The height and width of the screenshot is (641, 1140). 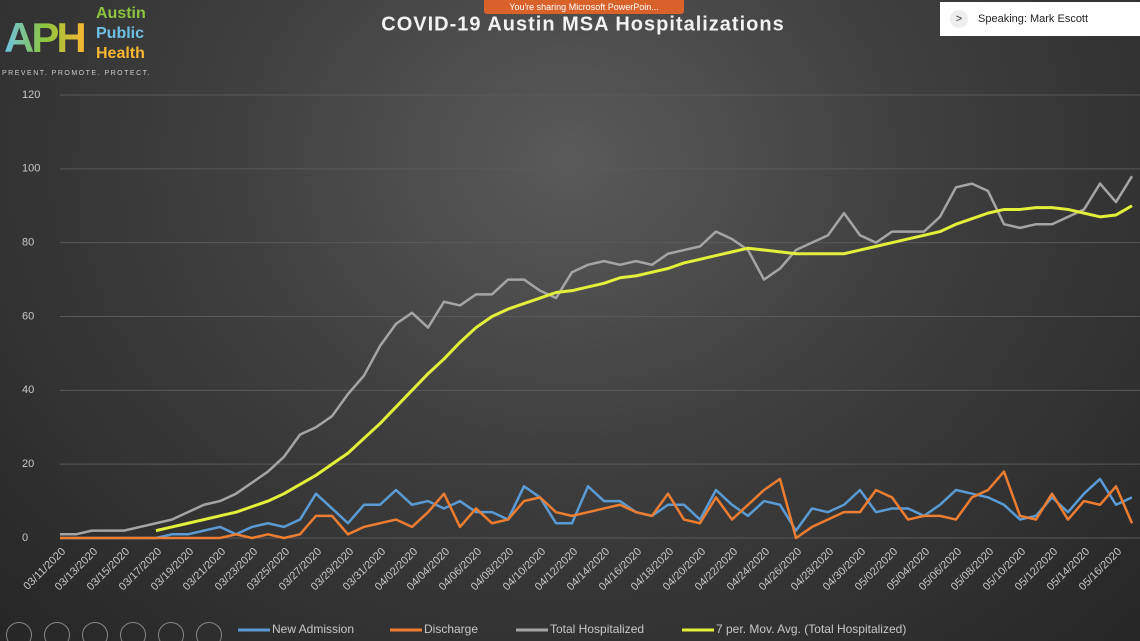 What do you see at coordinates (451, 629) in the screenshot?
I see `legend-label: Discharge` at bounding box center [451, 629].